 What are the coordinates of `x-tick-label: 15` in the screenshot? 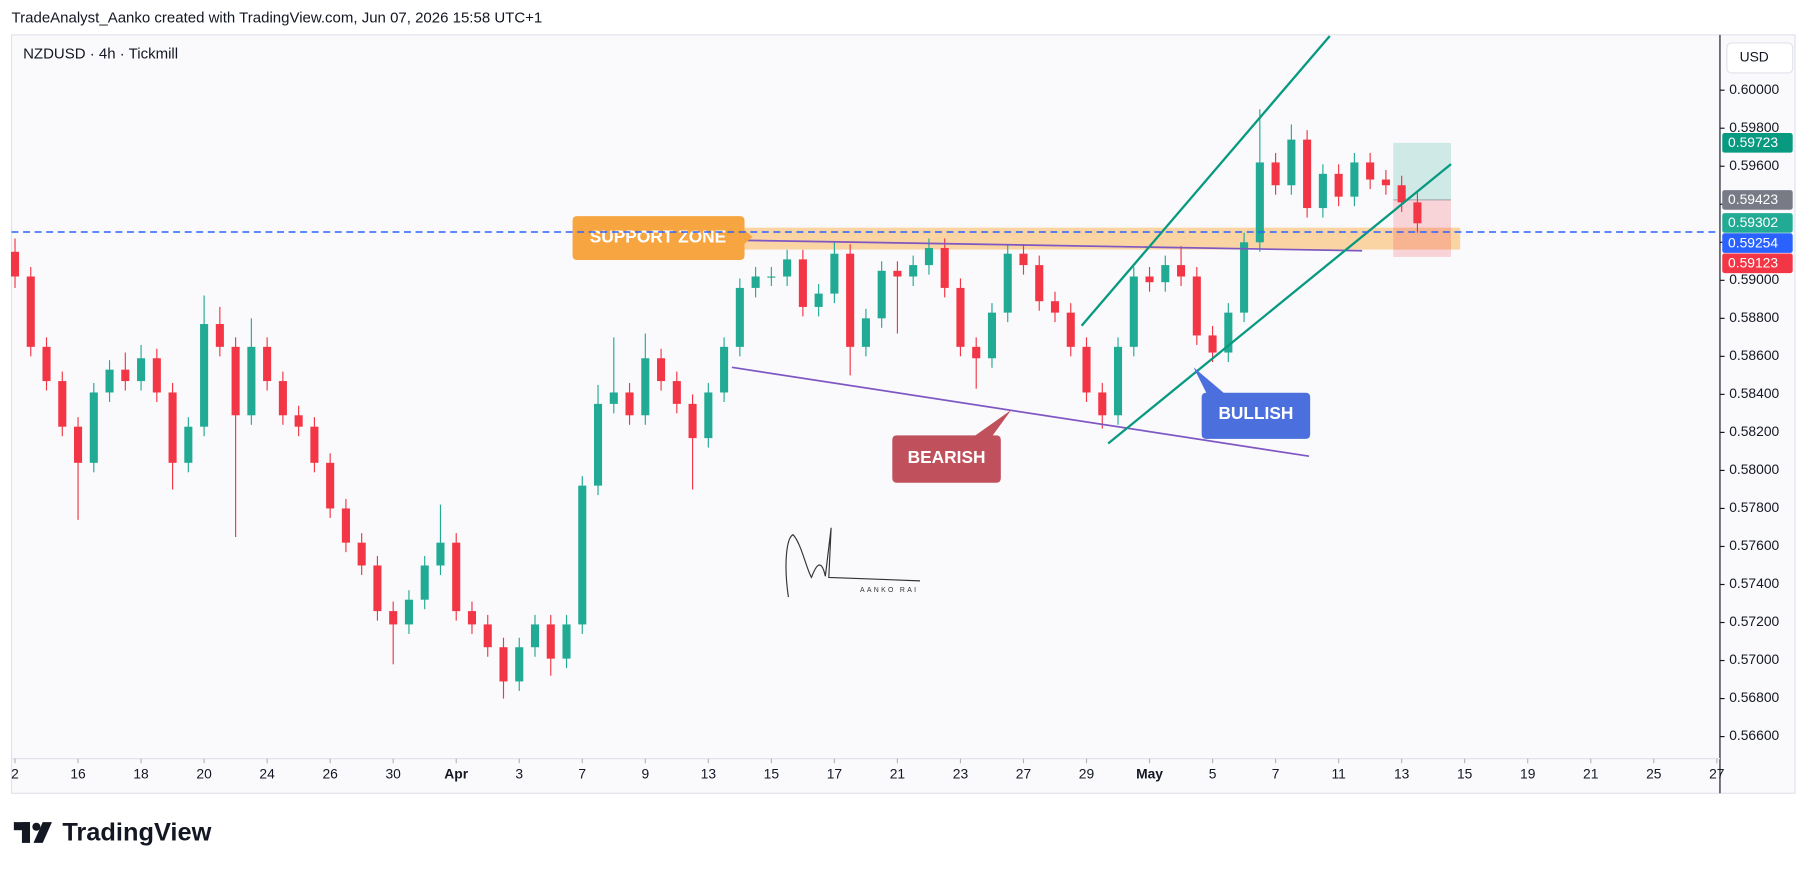 It's located at (772, 773).